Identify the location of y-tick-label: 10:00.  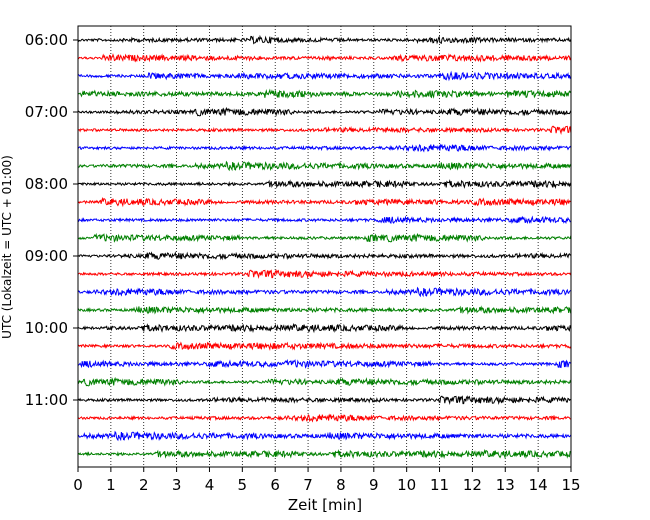
(46, 328).